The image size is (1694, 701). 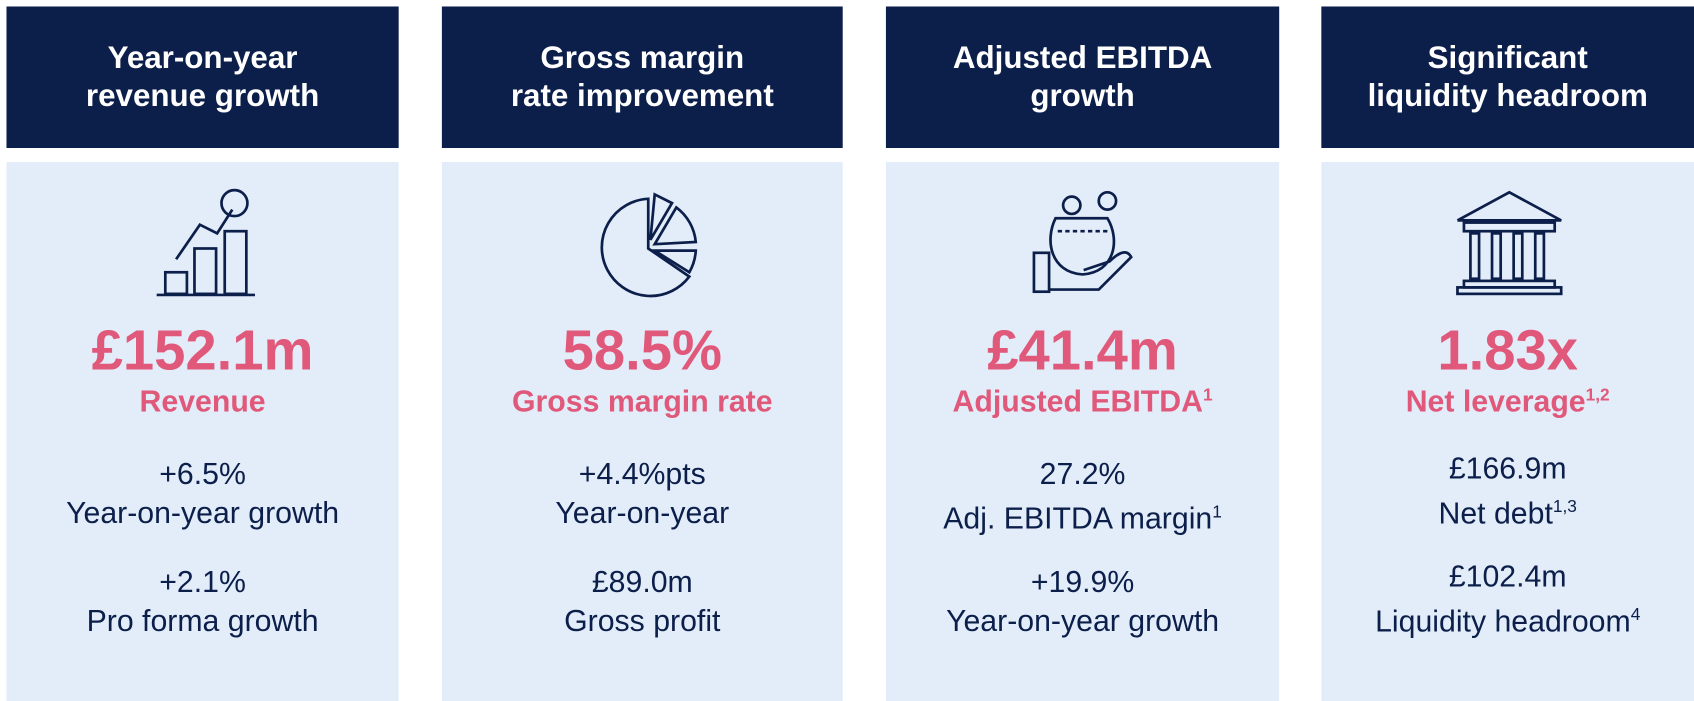 What do you see at coordinates (642, 474) in the screenshot?
I see `stat-value: +4.4%pts` at bounding box center [642, 474].